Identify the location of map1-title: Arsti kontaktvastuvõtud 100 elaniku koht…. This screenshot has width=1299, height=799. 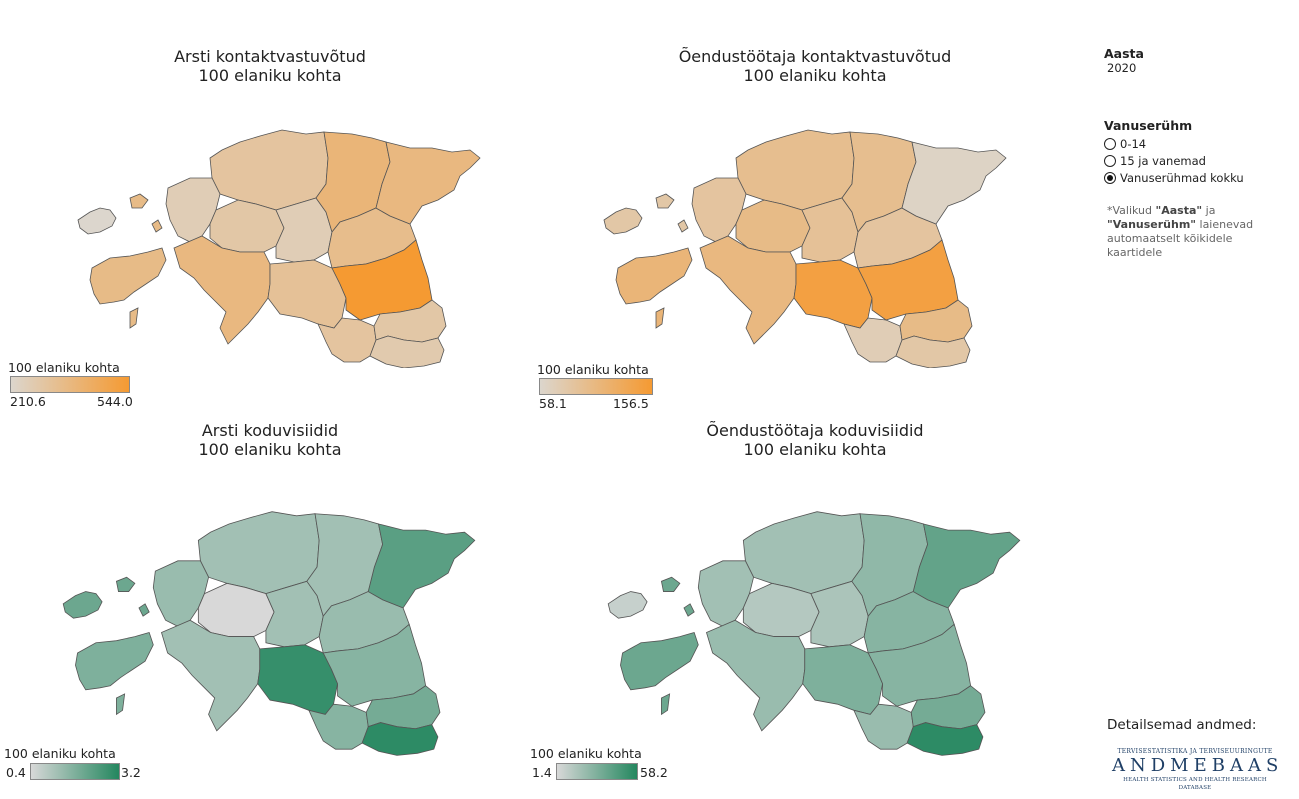
(270, 66).